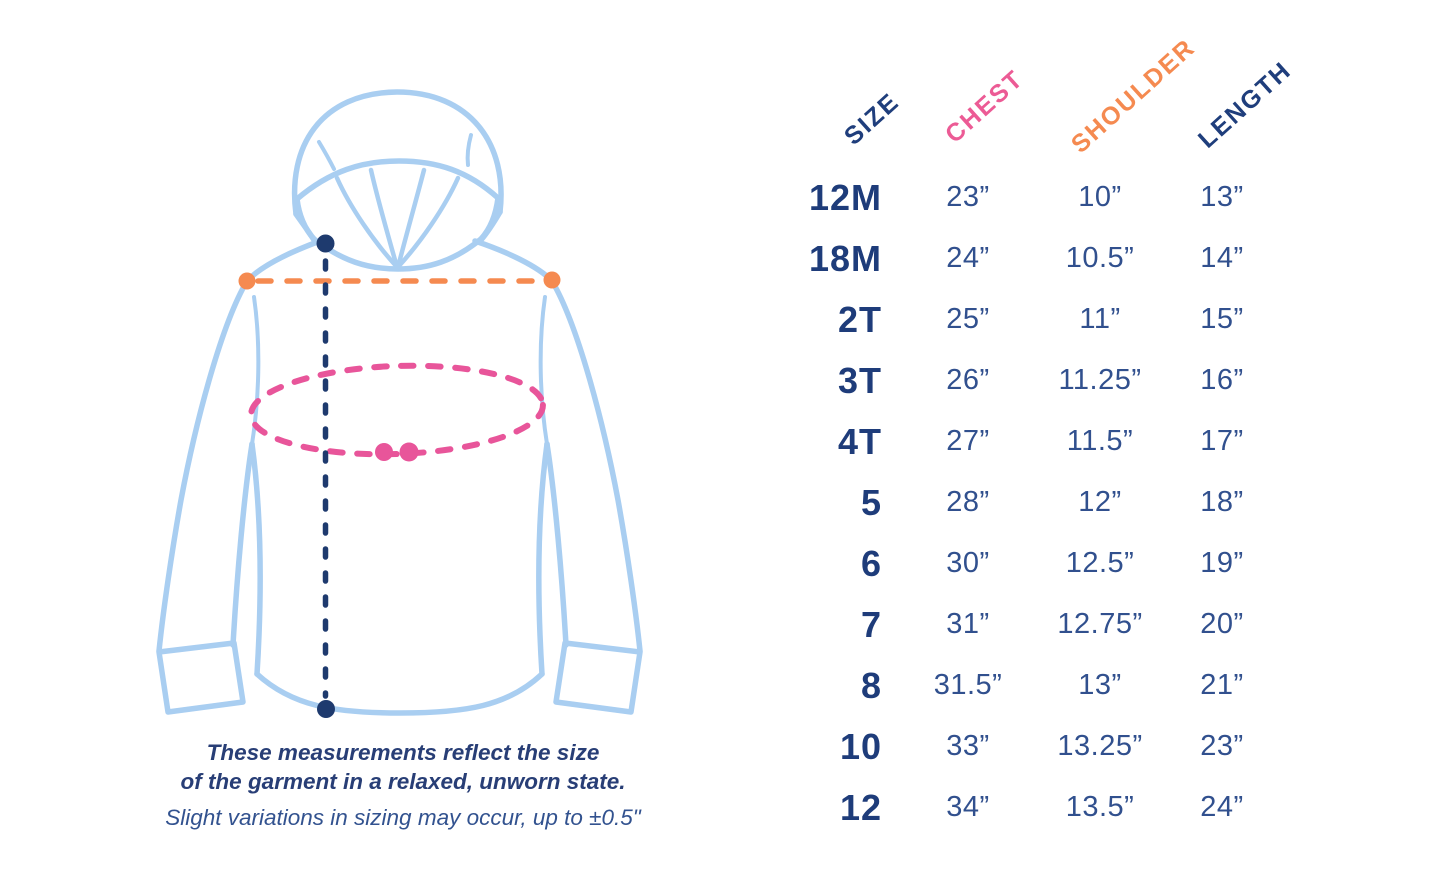  I want to click on right-armhole-seam, so click(543, 370).